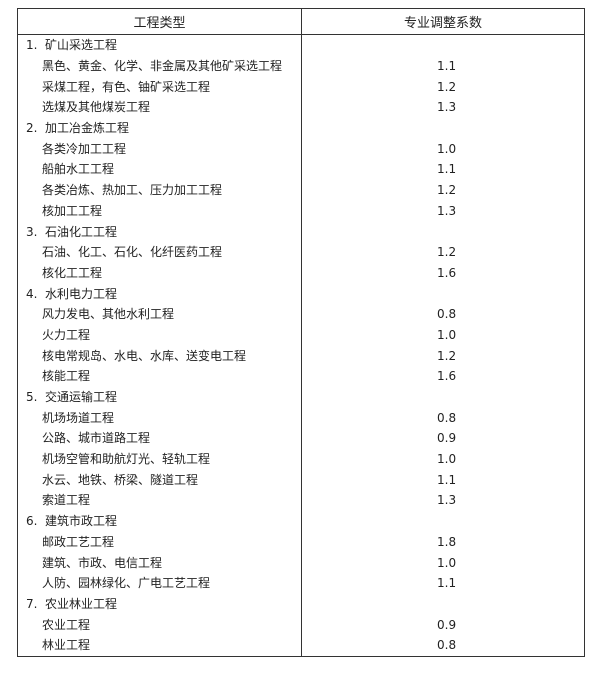  Describe the element at coordinates (159, 21) in the screenshot. I see `header-cell: 工程类型` at that location.